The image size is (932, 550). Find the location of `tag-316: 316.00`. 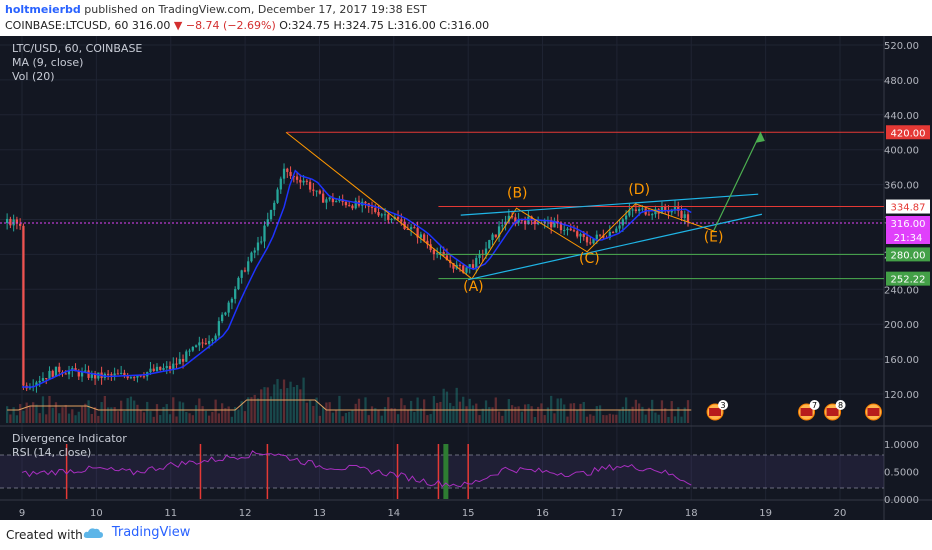

tag-316: 316.00 is located at coordinates (908, 224).